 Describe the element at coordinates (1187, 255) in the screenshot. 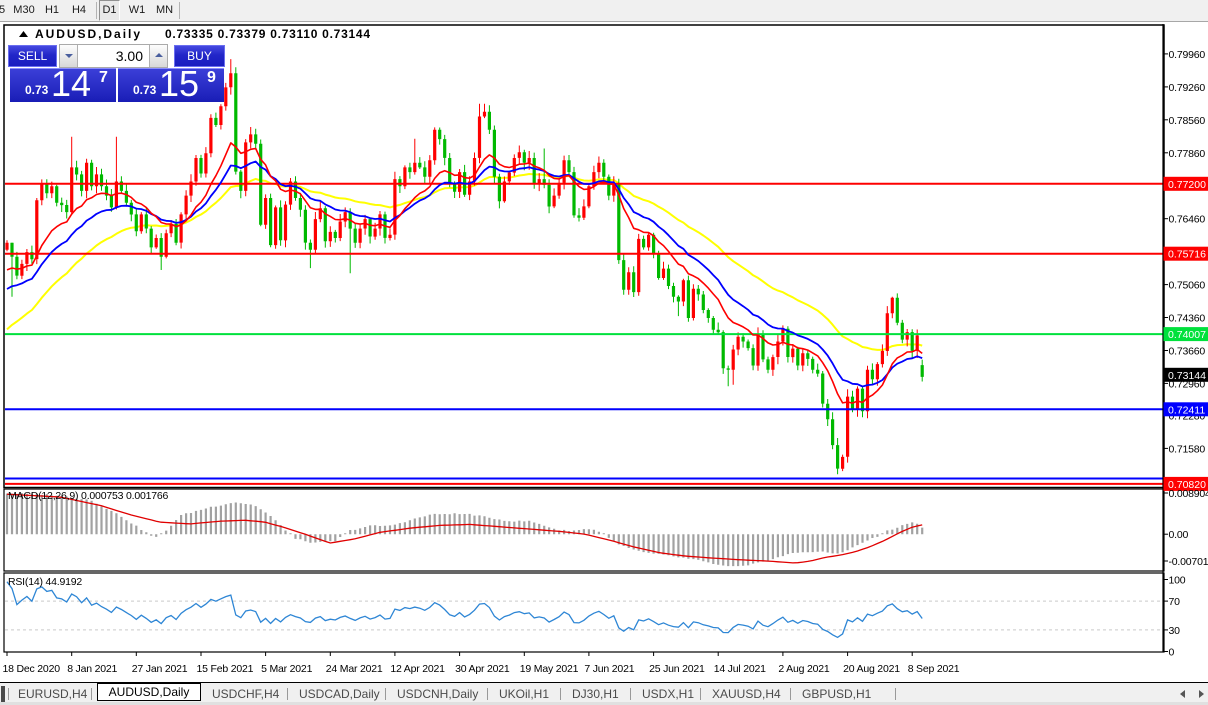

I see `svg-text: 0.75716` at that location.